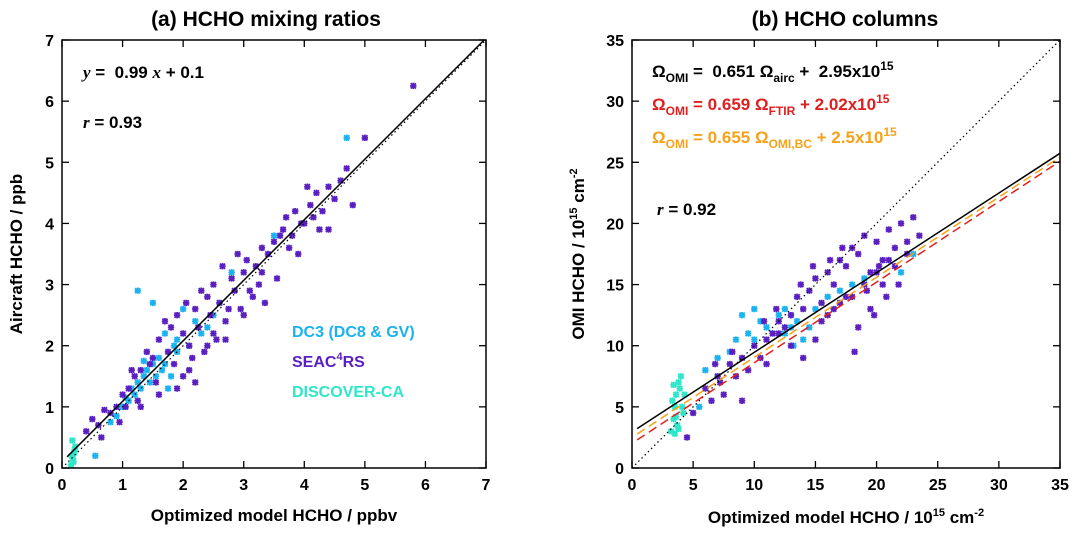 The width and height of the screenshot is (1075, 538). What do you see at coordinates (116, 122) in the screenshot?
I see `r-value: = 0.93` at bounding box center [116, 122].